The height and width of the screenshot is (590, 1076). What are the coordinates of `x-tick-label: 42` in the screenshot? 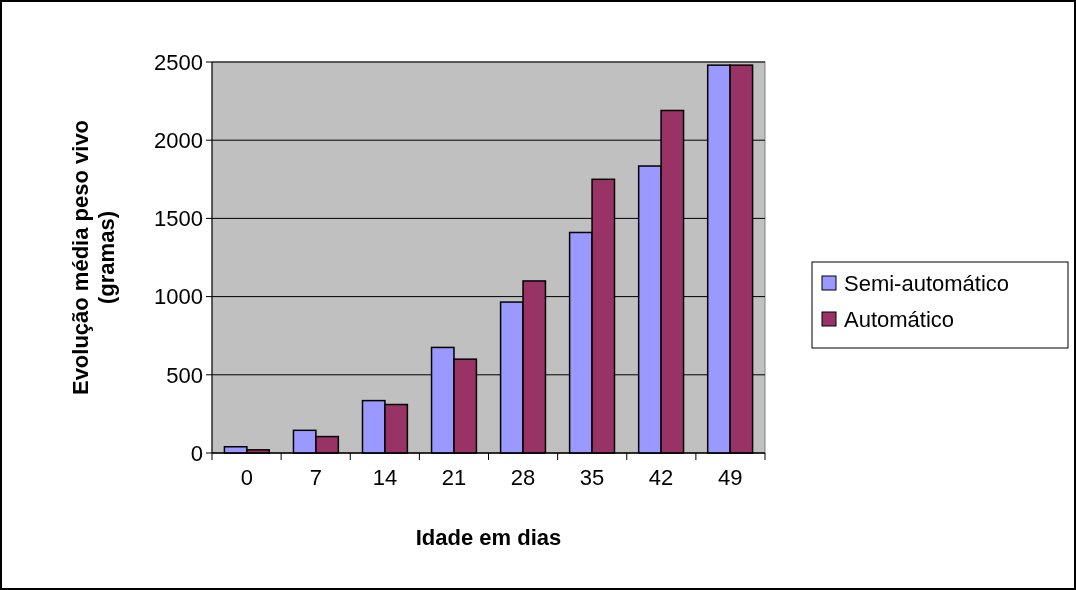 It's located at (661, 477).